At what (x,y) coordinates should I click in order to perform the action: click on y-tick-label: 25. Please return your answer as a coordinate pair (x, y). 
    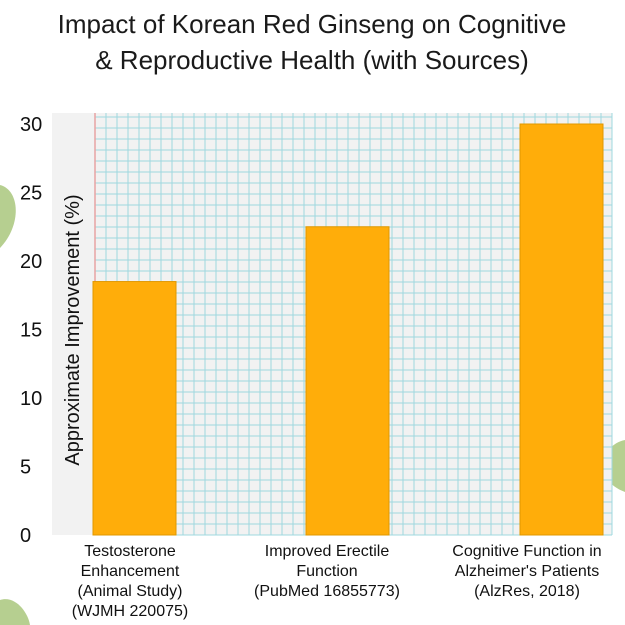
    Looking at the image, I should click on (31, 194).